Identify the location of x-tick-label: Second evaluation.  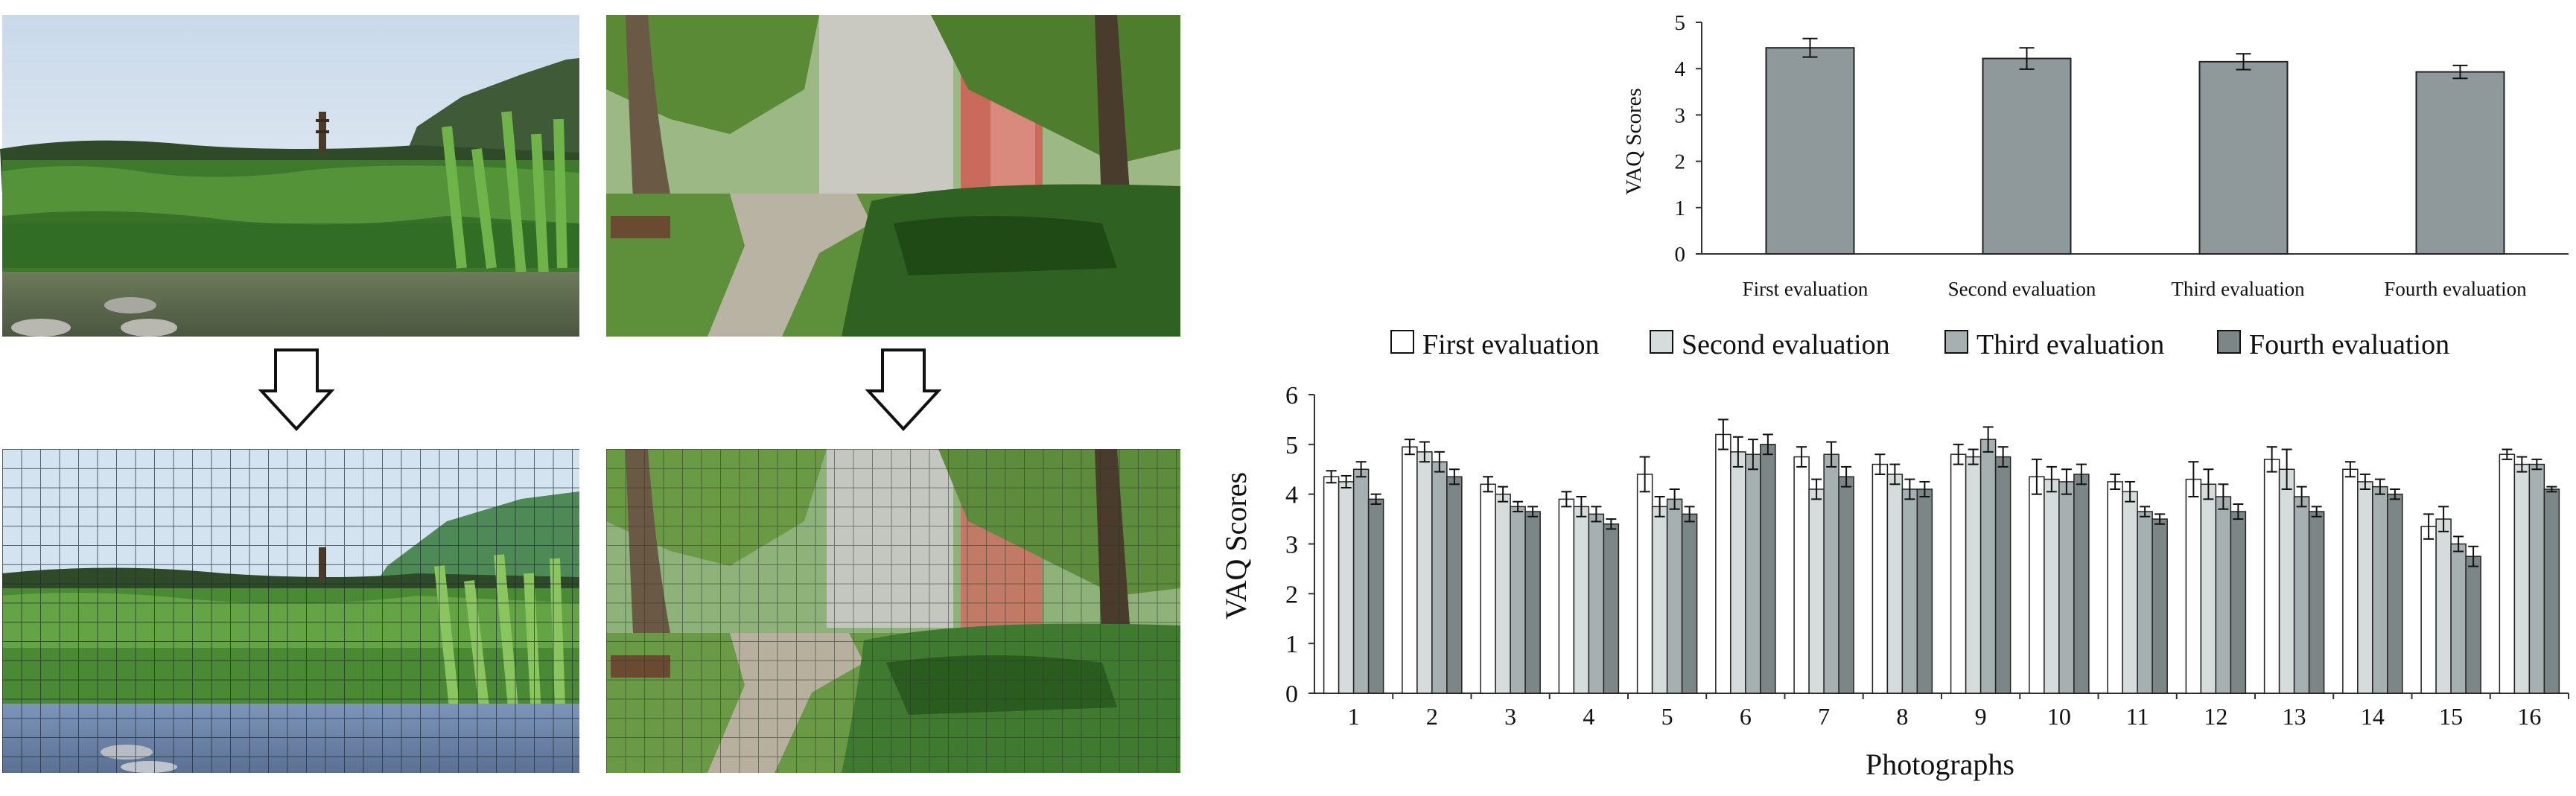
(2022, 289).